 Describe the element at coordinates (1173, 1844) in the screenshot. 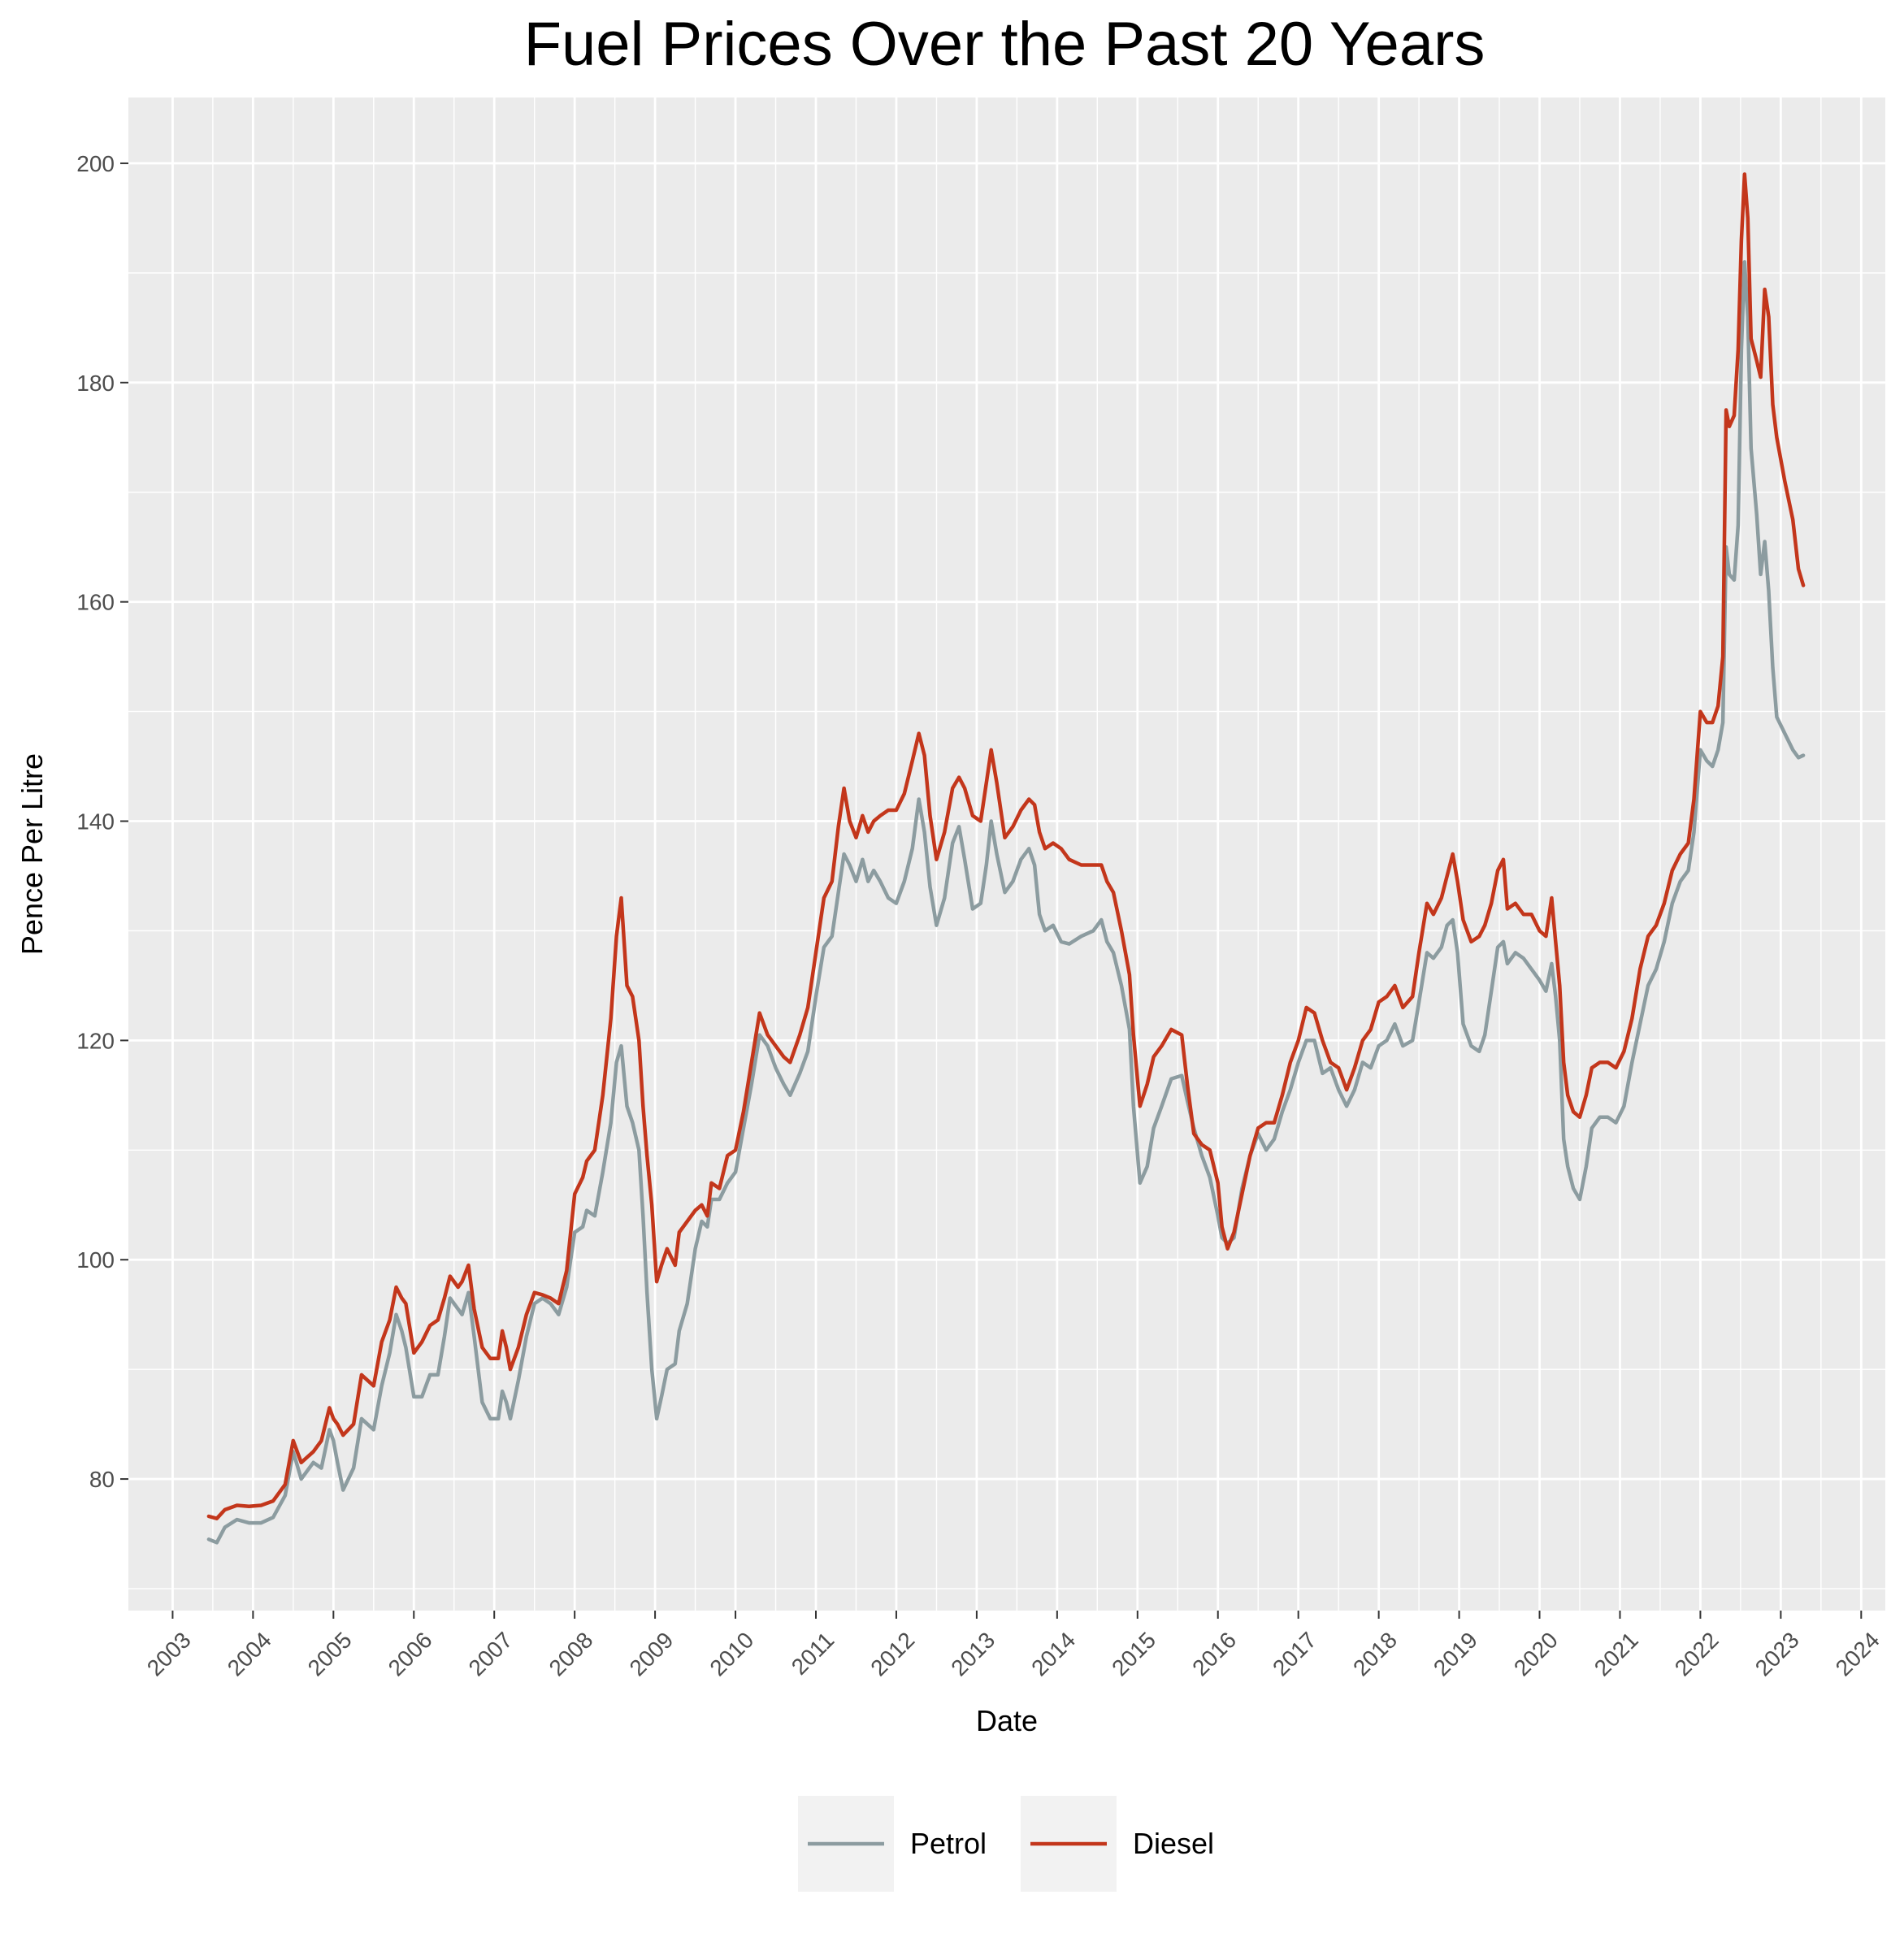

I see `legend-label-diesel: Diesel` at that location.